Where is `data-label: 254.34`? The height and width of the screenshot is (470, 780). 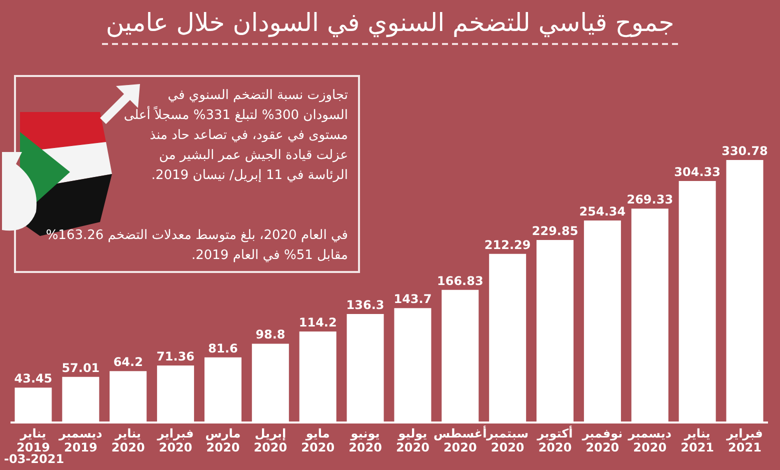 data-label: 254.34 is located at coordinates (602, 211).